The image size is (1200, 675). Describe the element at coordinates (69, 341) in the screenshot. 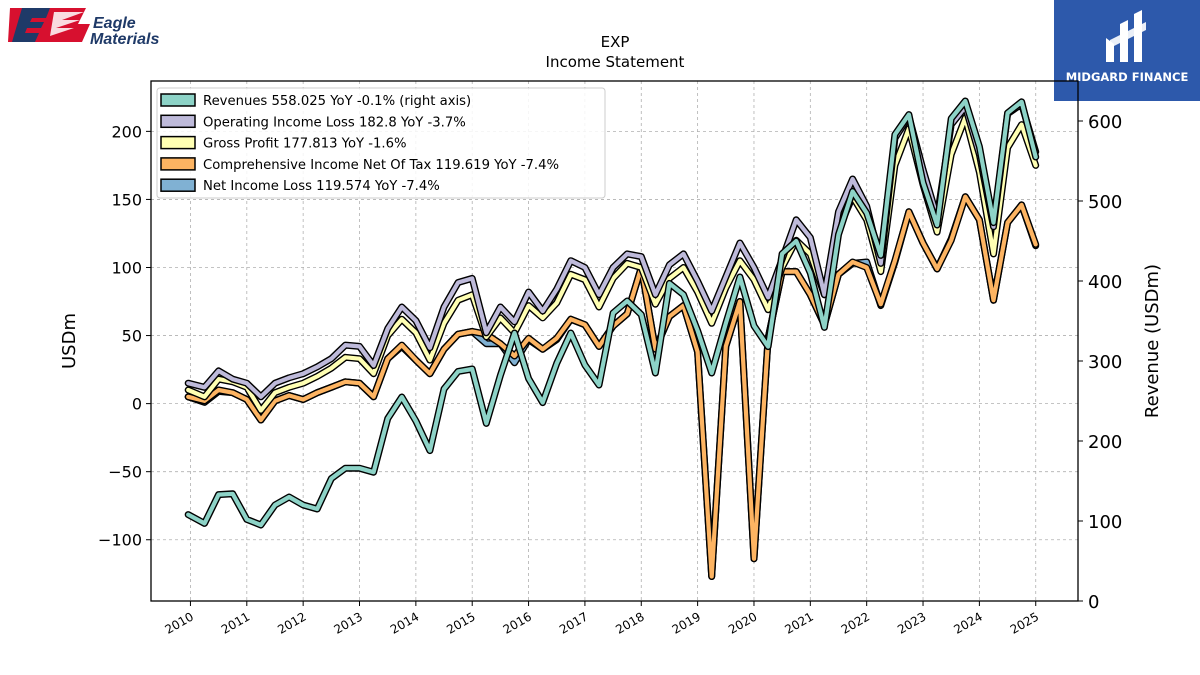

I see `y-axis-left-label: USDm` at that location.